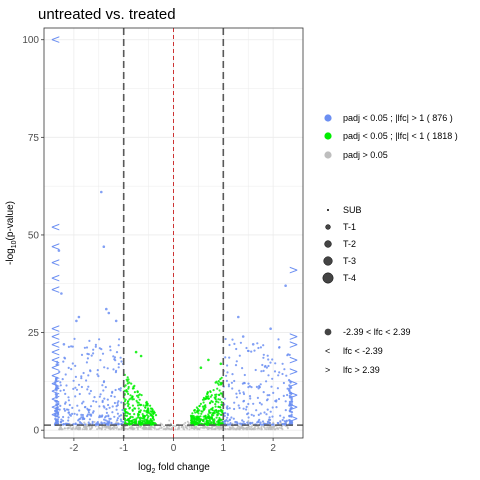  I want to click on legend-shape-range: -2.39 < lfc < 2.39, so click(377, 332).